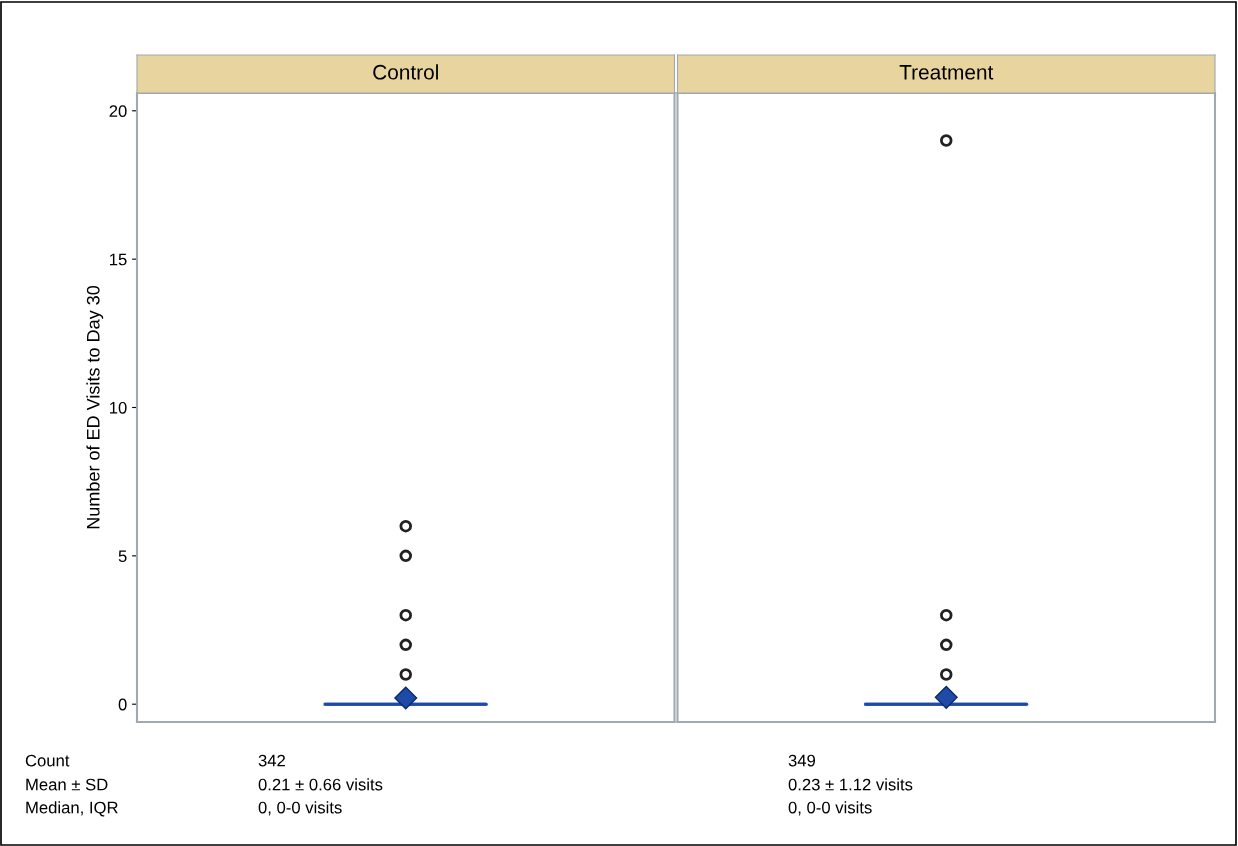  Describe the element at coordinates (118, 111) in the screenshot. I see `y-tick-label: 20` at that location.